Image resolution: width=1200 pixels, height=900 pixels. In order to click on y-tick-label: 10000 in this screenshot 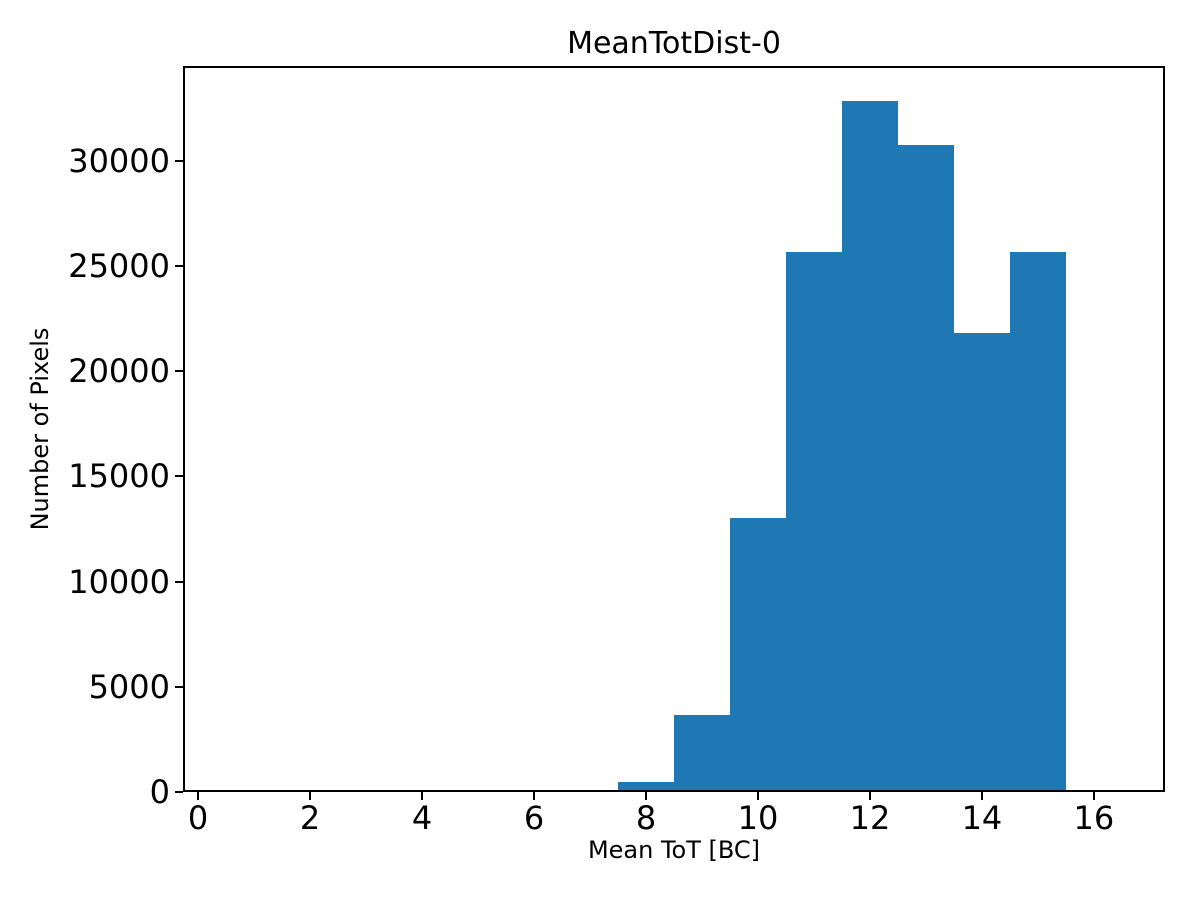, I will do `click(119, 581)`.